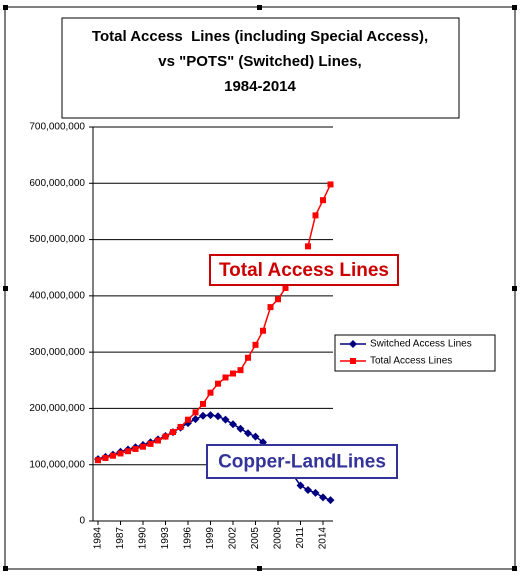 This screenshot has width=520, height=582. I want to click on x-tick-label: 2008, so click(278, 538).